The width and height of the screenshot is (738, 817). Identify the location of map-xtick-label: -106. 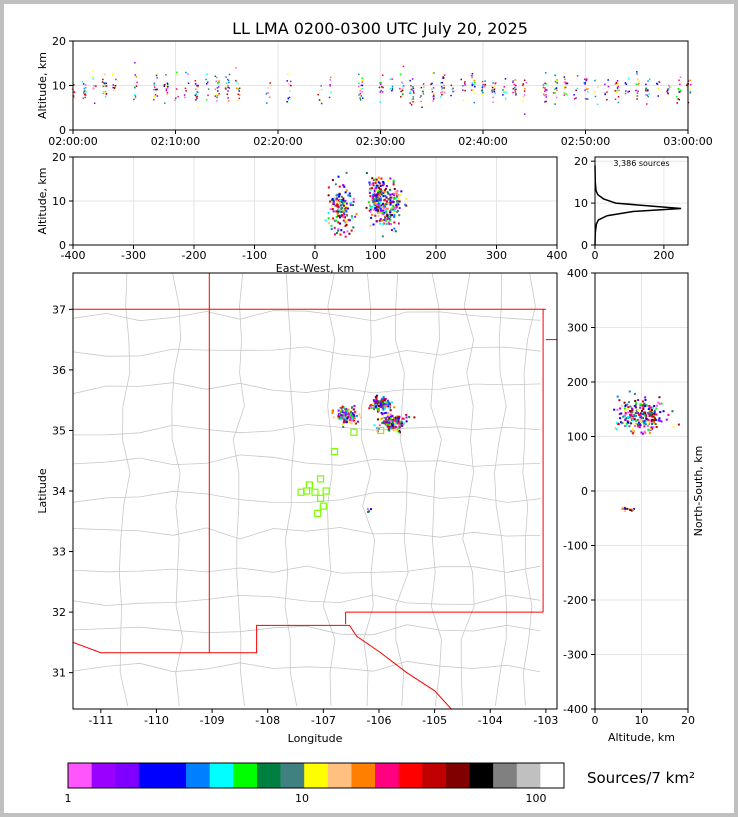
(378, 720).